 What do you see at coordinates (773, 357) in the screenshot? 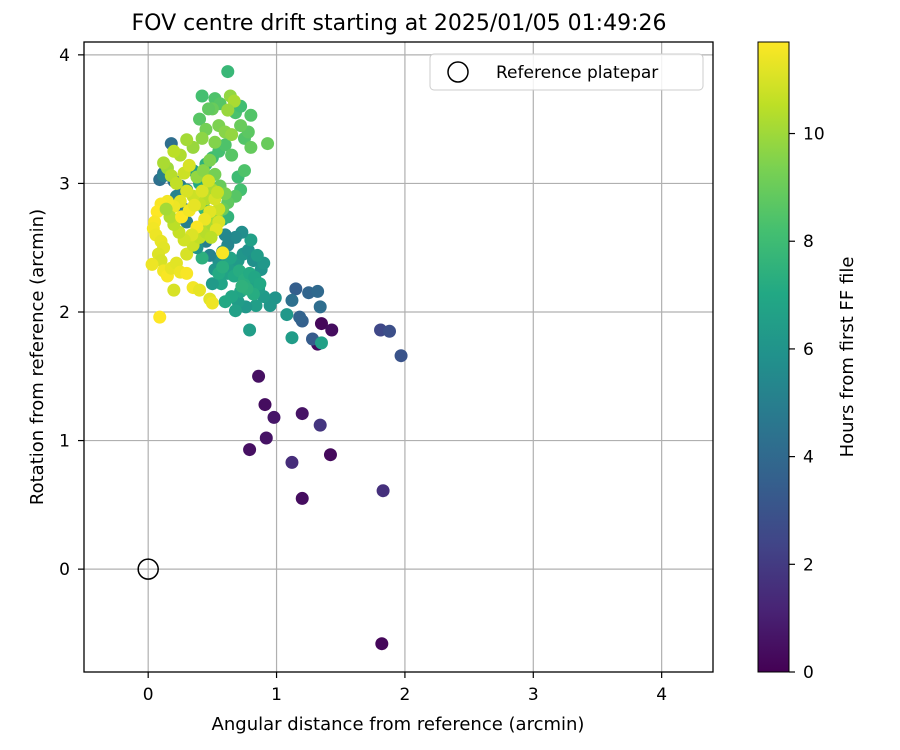
I see `colorbar-gradient` at bounding box center [773, 357].